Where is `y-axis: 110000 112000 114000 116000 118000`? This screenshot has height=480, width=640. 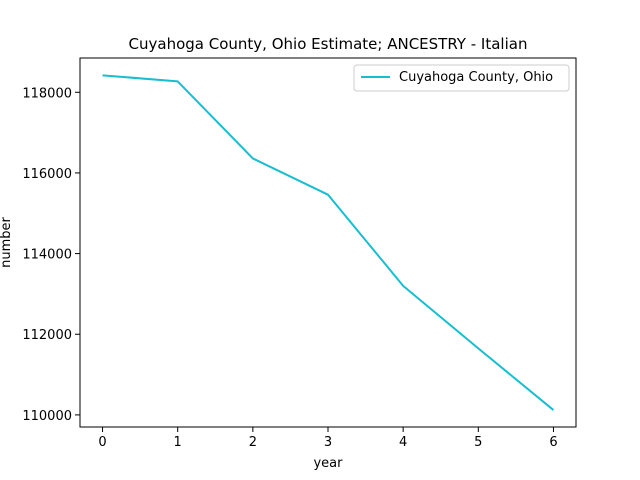 y-axis: 110000 112000 114000 116000 118000 is located at coordinates (51, 255).